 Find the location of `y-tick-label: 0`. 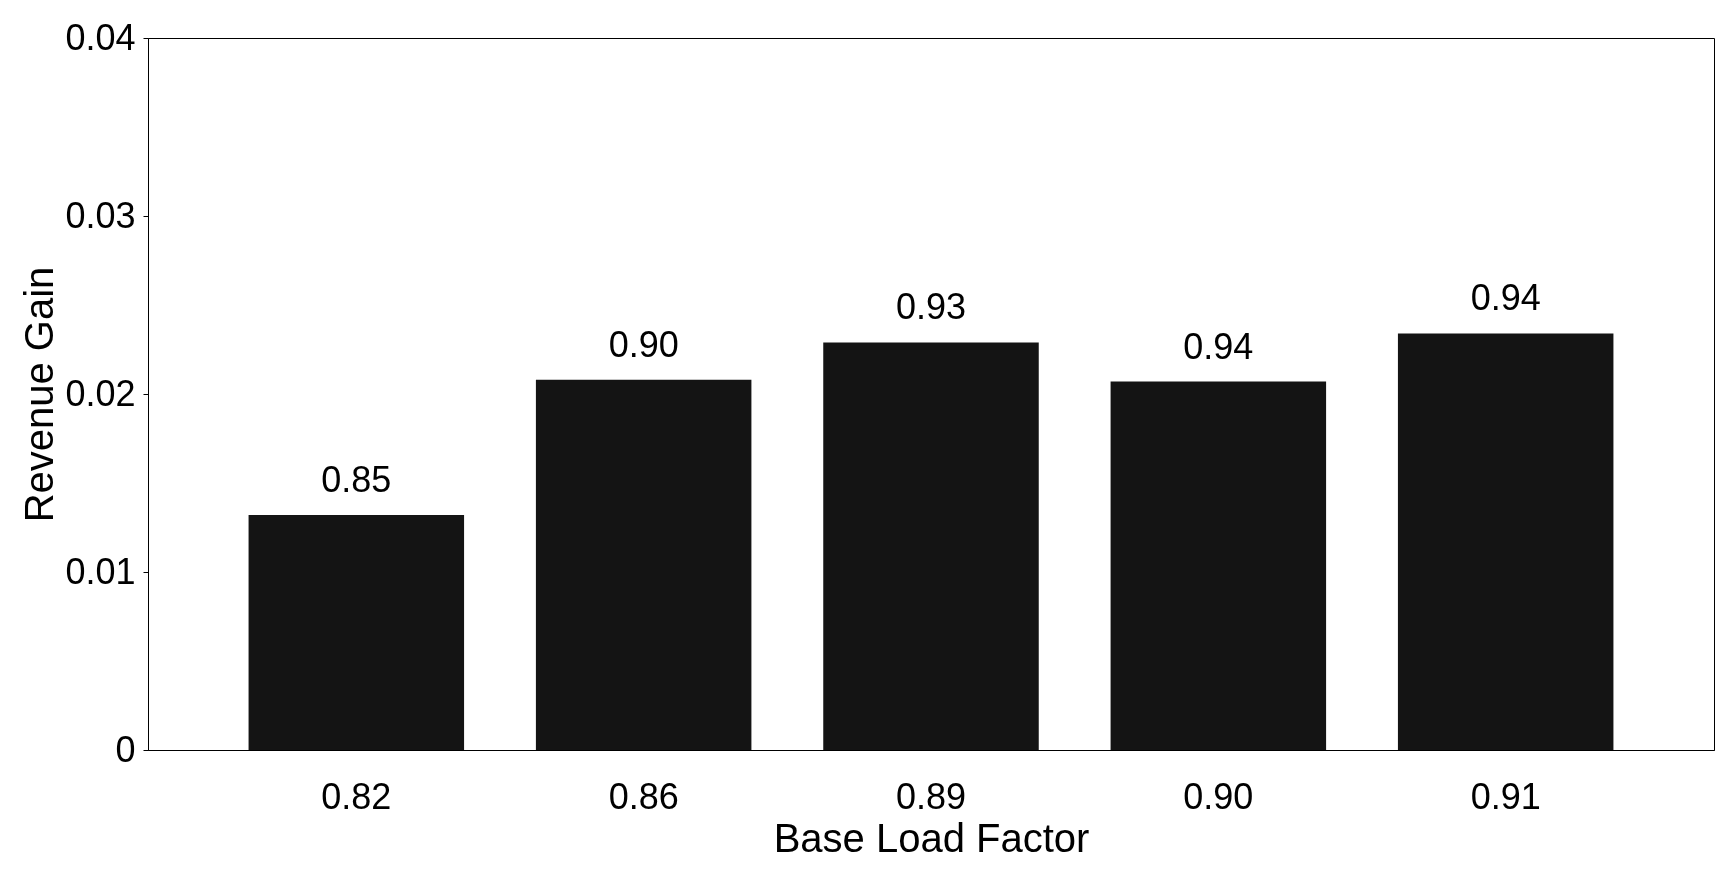

y-tick-label: 0 is located at coordinates (125, 749).